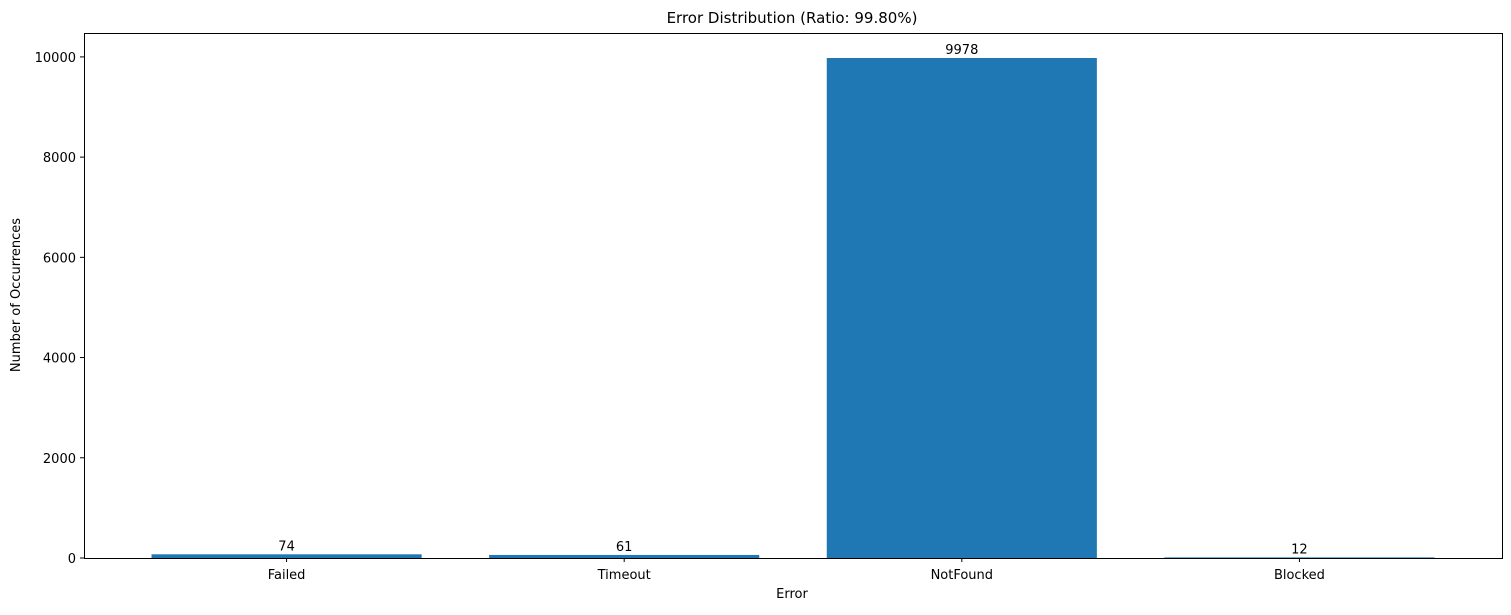  I want to click on bar-notfound, so click(961, 308).